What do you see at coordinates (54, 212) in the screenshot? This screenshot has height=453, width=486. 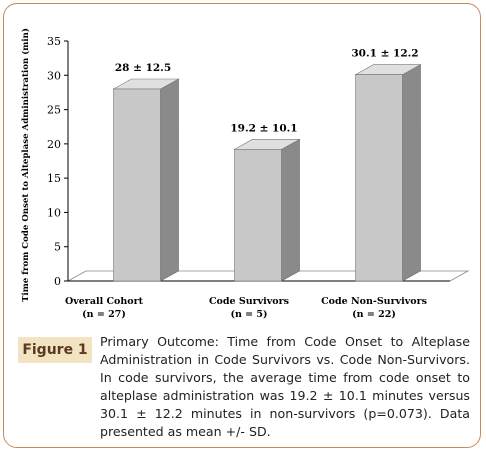 I see `y-tick-label-2: 10` at bounding box center [54, 212].